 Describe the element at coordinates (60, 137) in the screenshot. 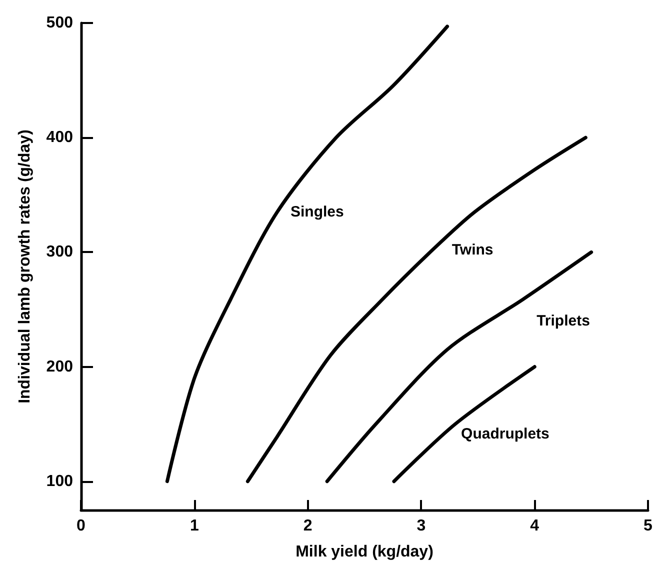

I see `y-tick-label: 400` at that location.